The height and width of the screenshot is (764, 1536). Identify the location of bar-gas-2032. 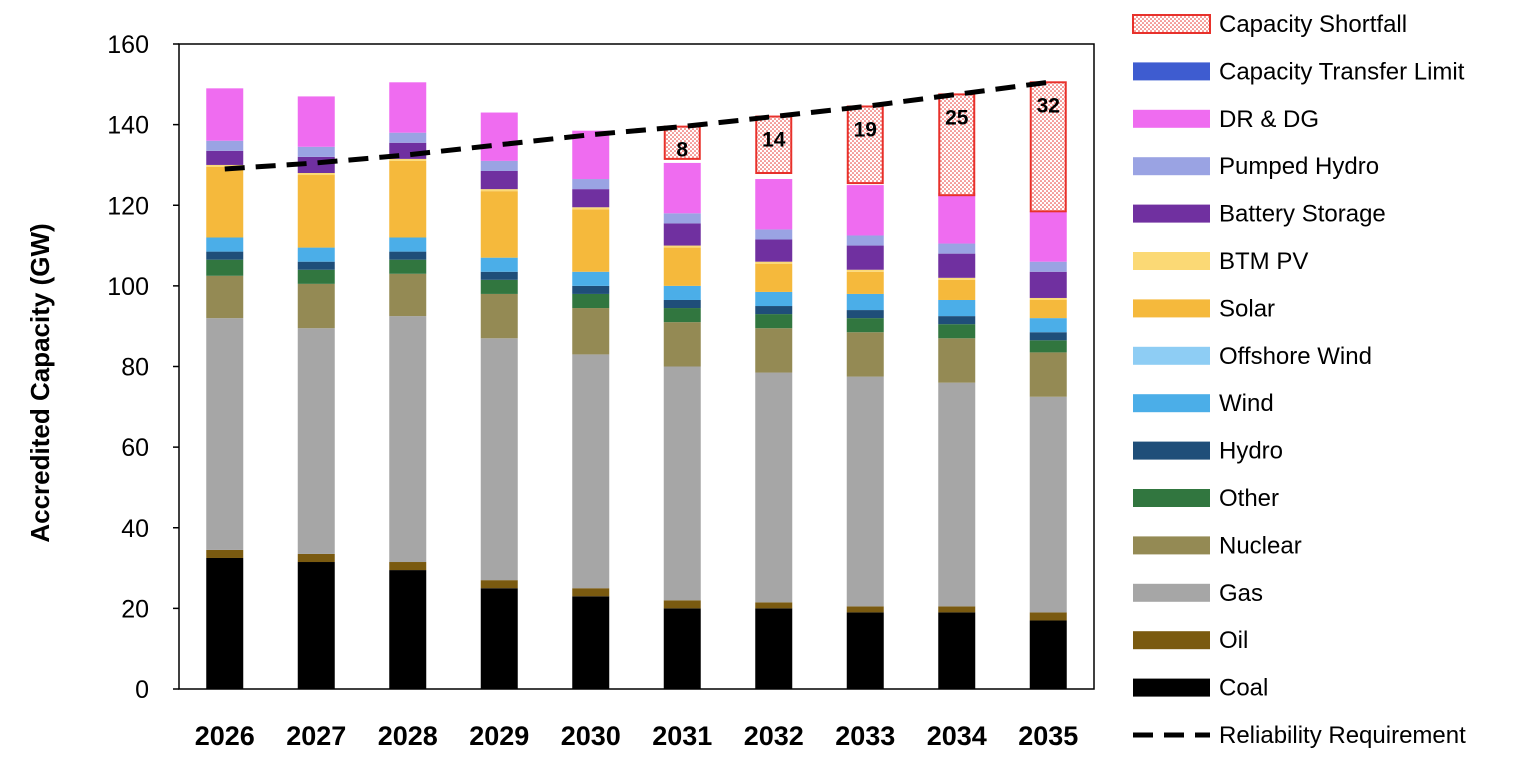
(774, 487).